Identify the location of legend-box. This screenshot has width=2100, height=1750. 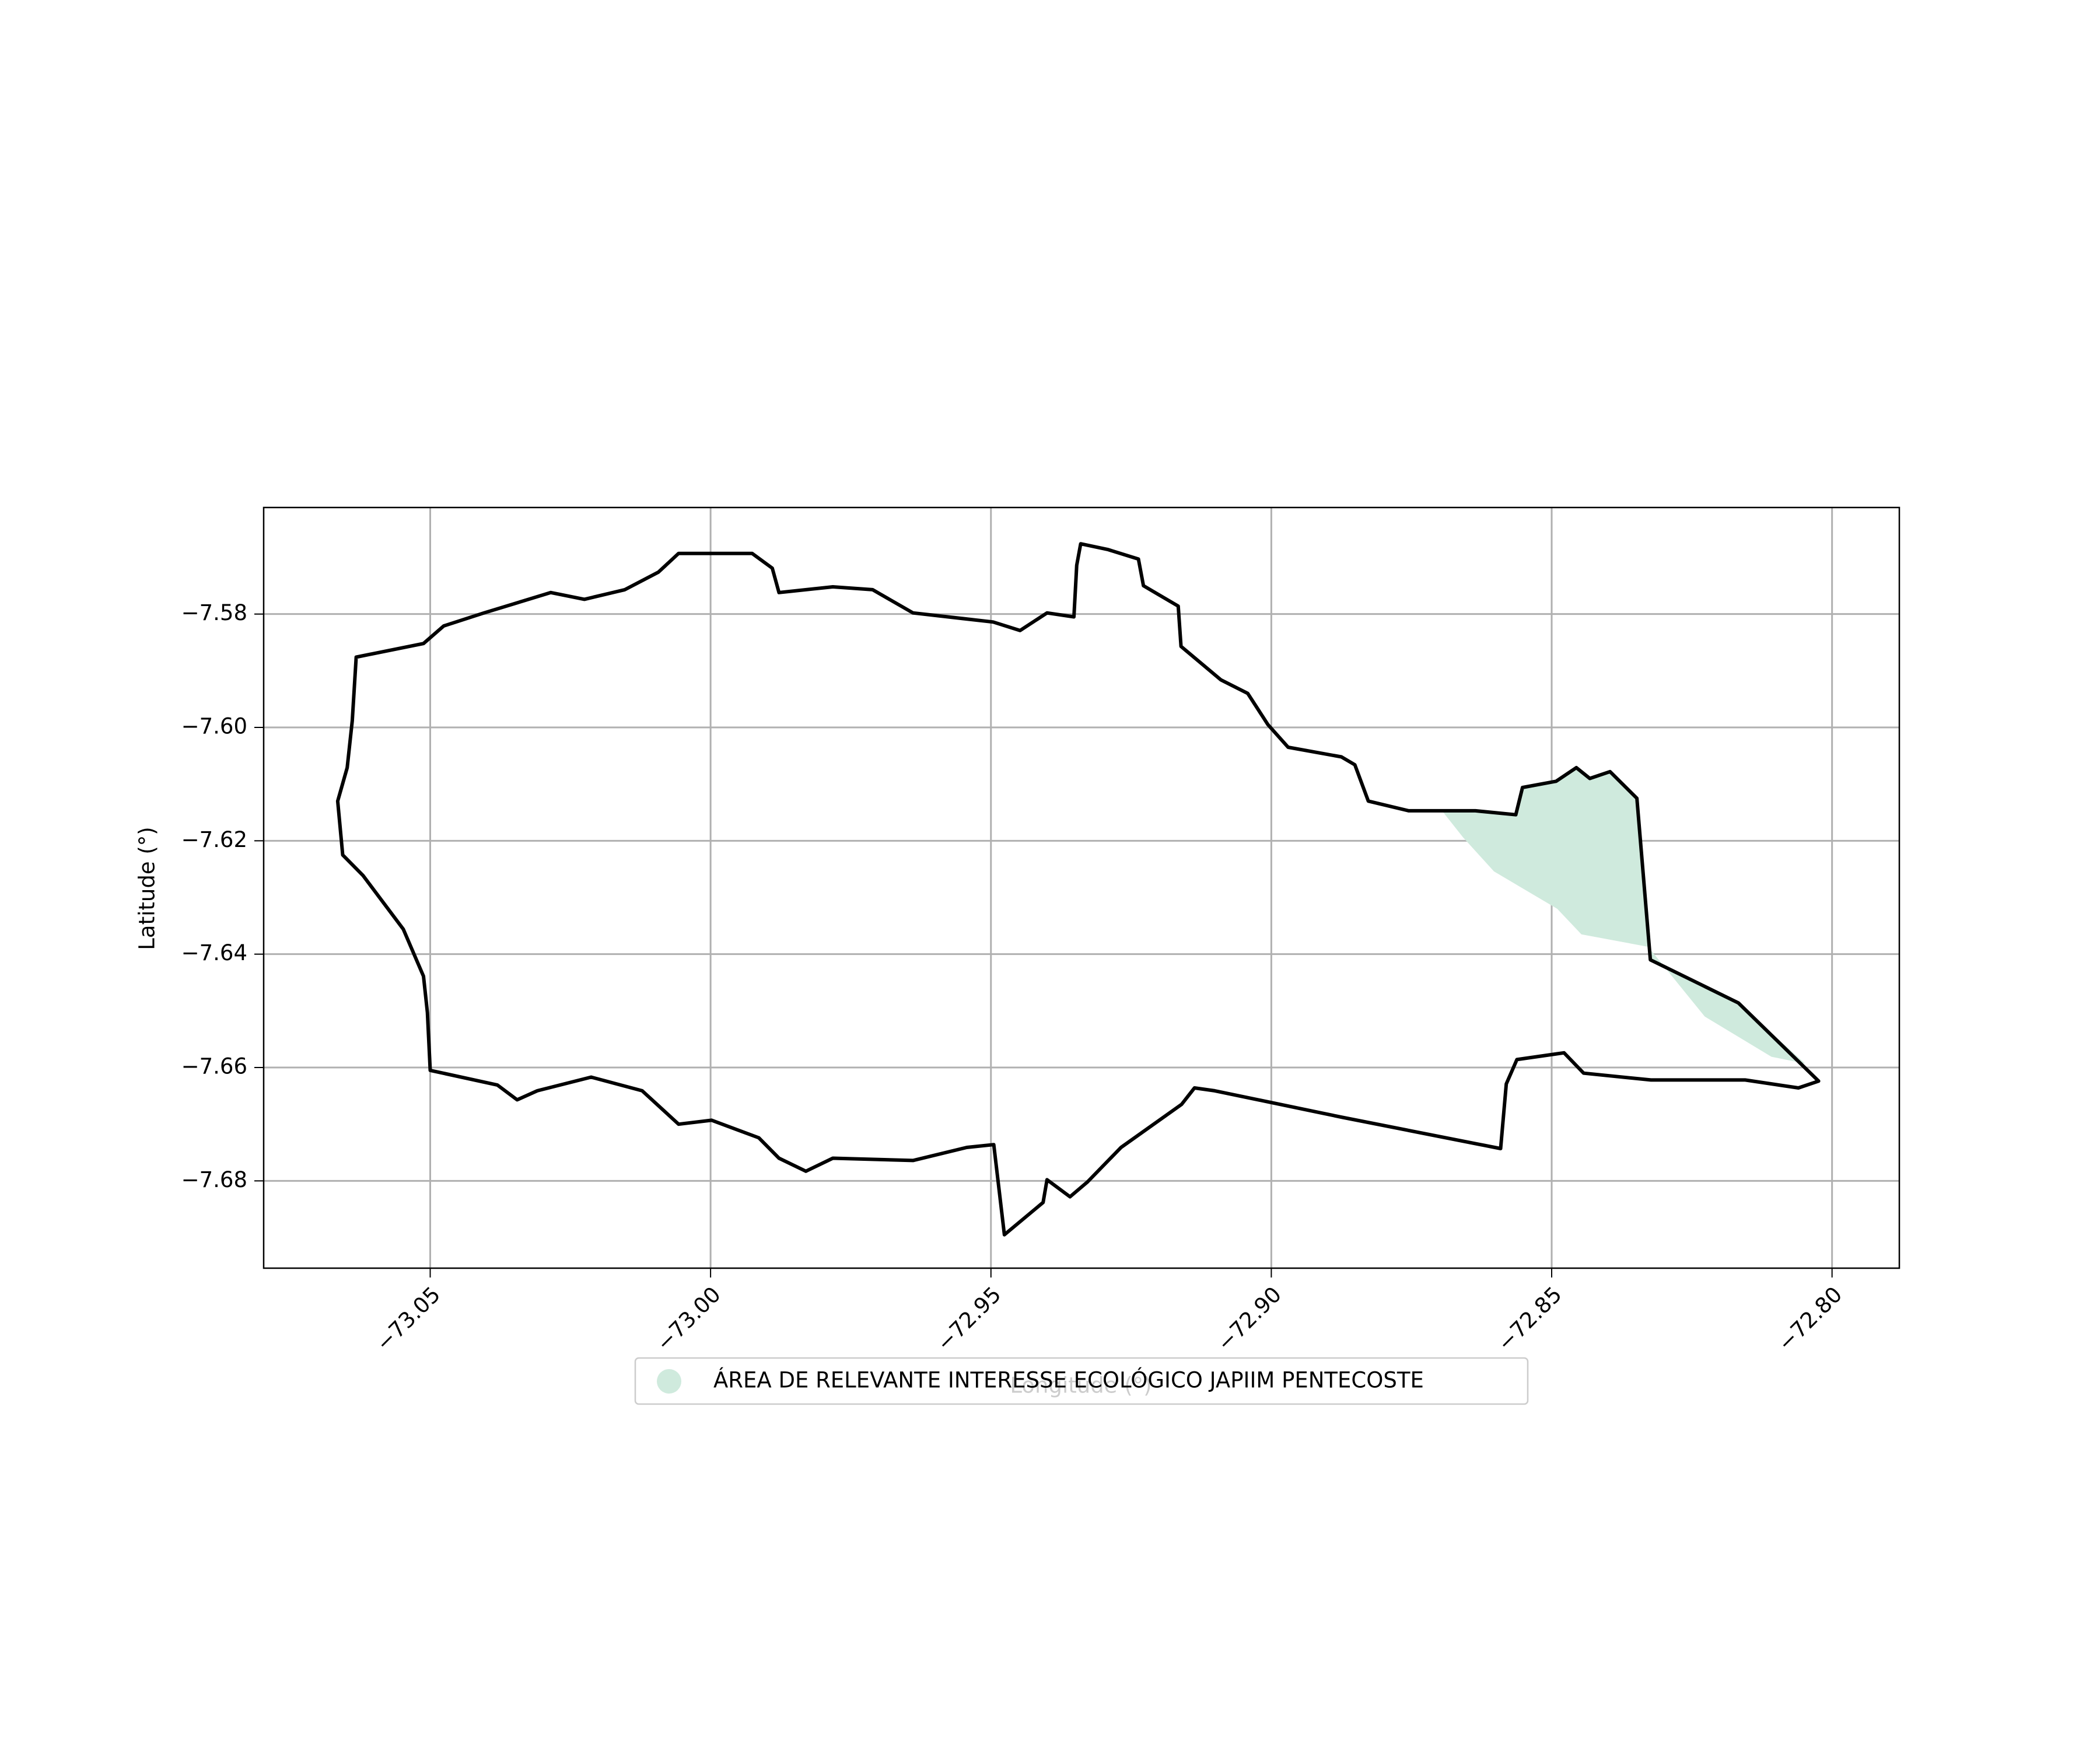
(1081, 1381).